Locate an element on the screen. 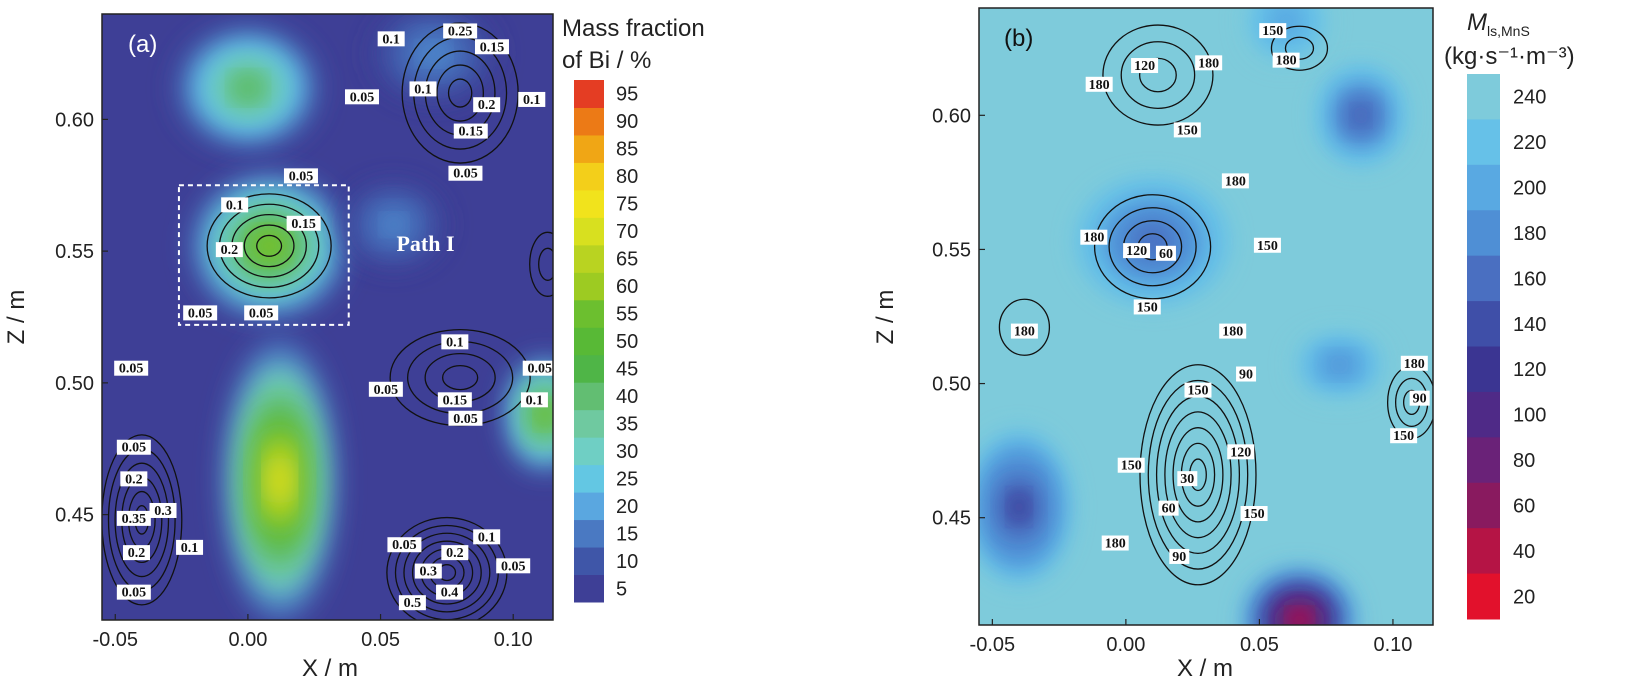 The height and width of the screenshot is (684, 1642). colorbar-a-label: 25 is located at coordinates (627, 479).